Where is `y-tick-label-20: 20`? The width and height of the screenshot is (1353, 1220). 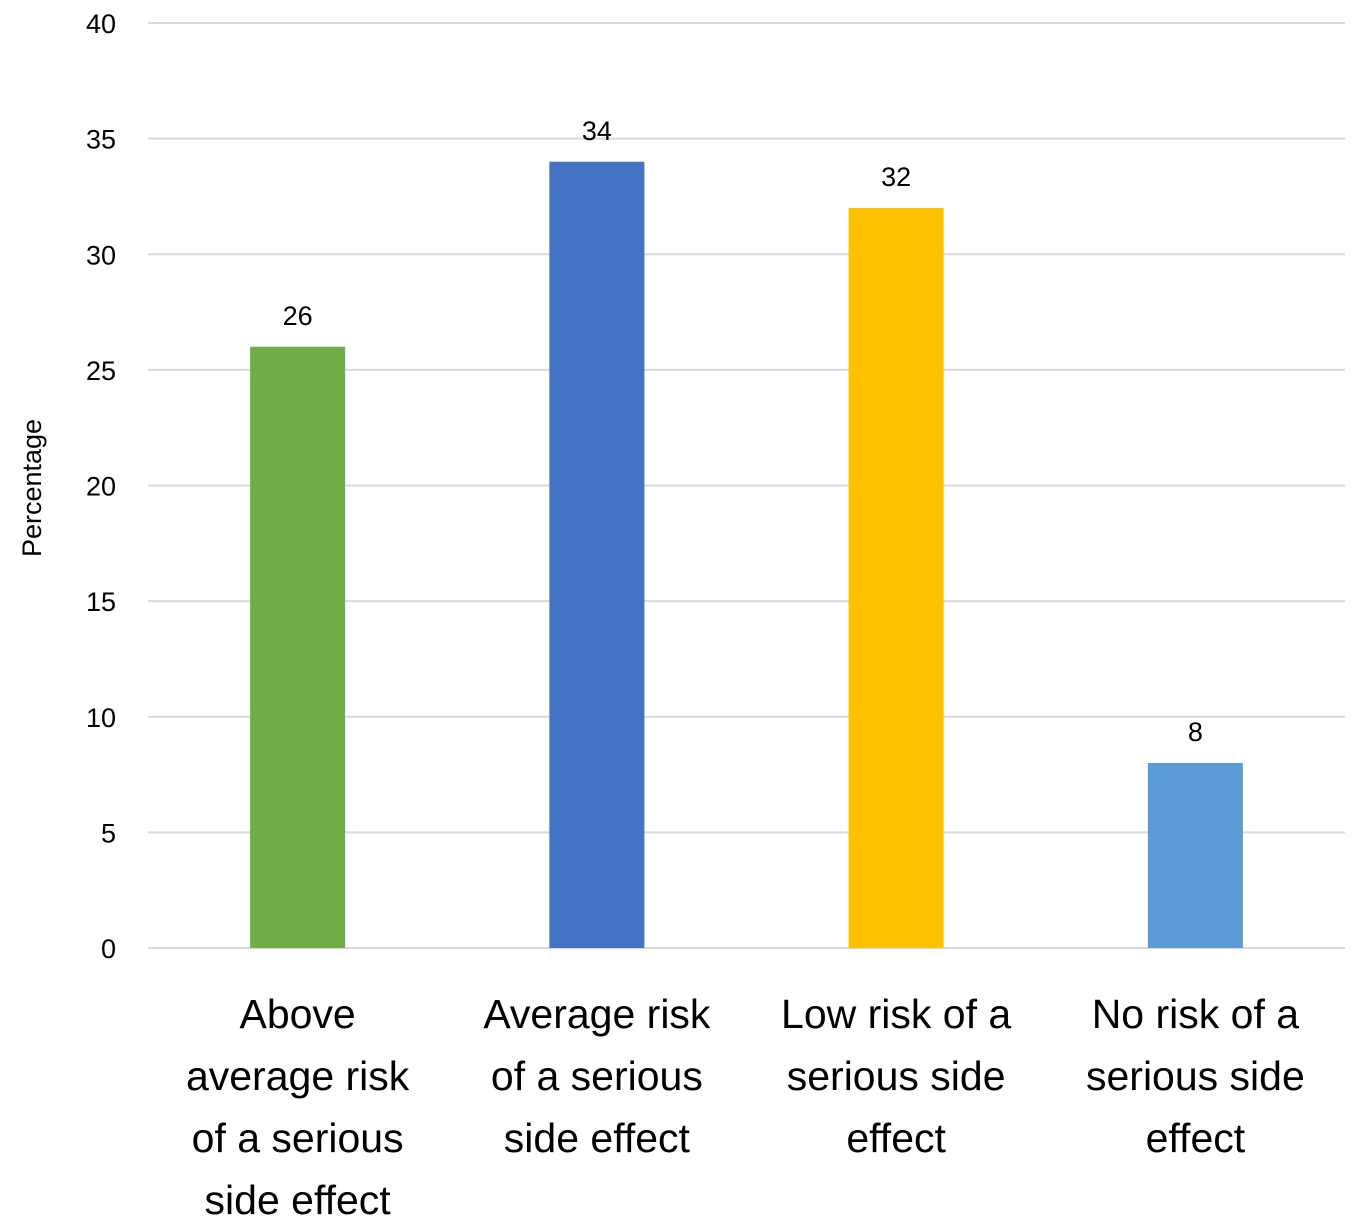 y-tick-label-20: 20 is located at coordinates (101, 487).